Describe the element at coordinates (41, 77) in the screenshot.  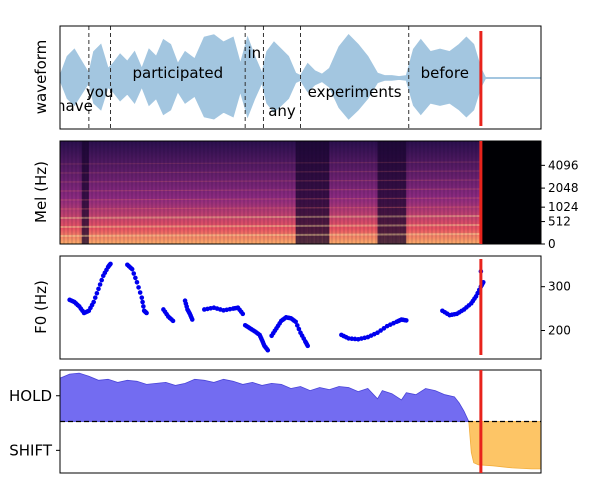
I see `waveform-ylabel: waveform` at that location.